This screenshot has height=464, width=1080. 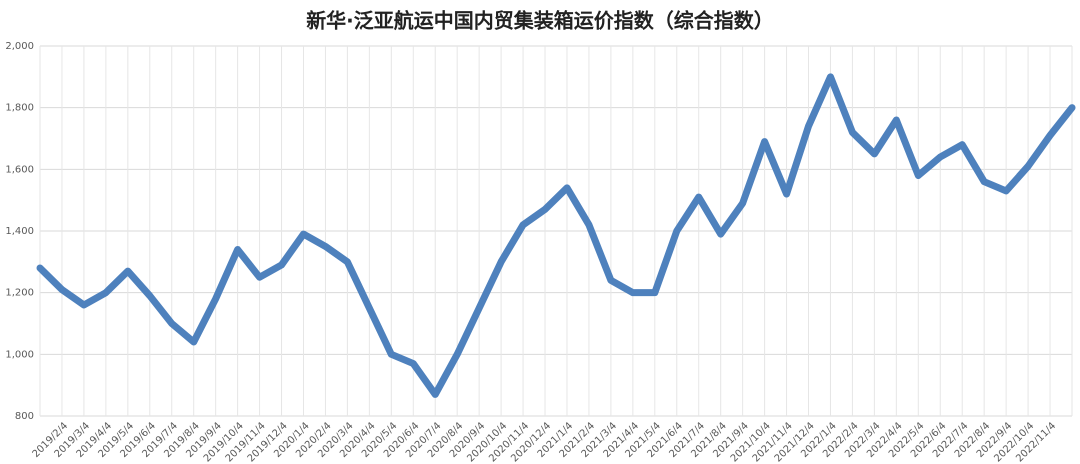 I want to click on y-tick-label: 2,000, so click(x=19, y=46).